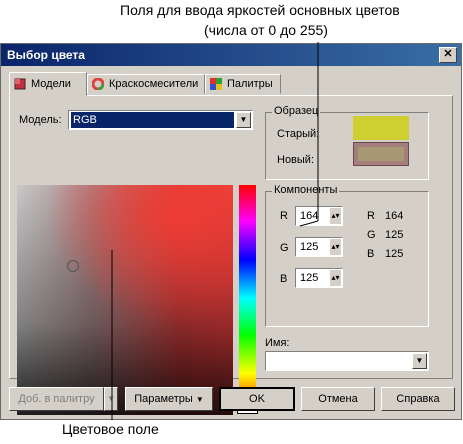  What do you see at coordinates (163, 399) in the screenshot?
I see `options-button-label: Параметры` at bounding box center [163, 399].